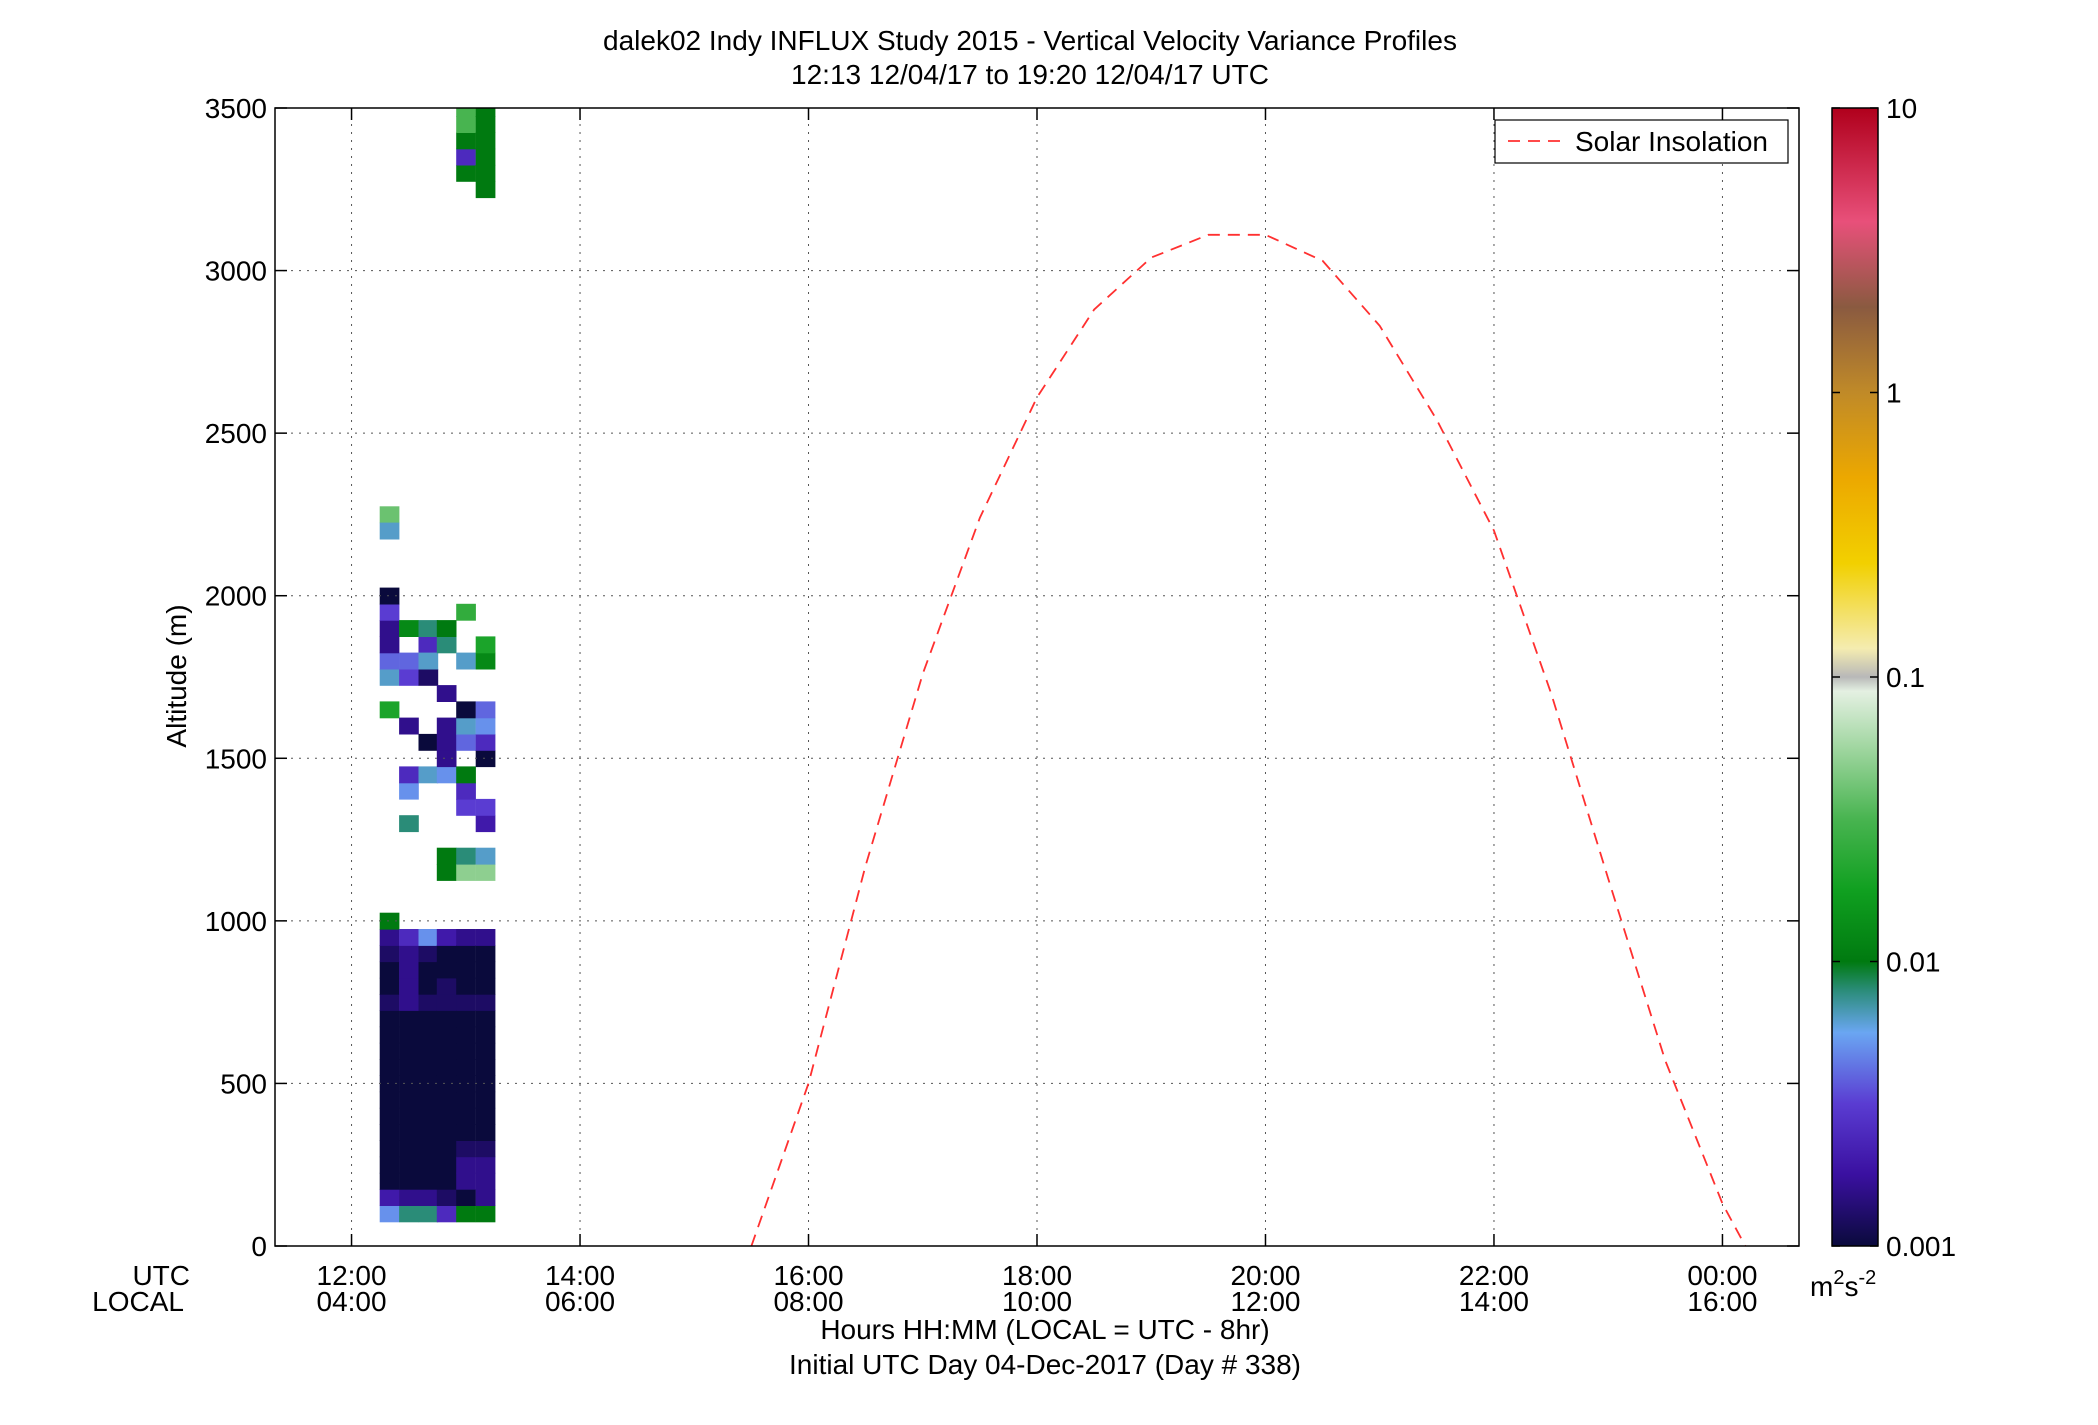 Image resolution: width=2098 pixels, height=1425 pixels. What do you see at coordinates (1913, 962) in the screenshot?
I see `colorbar-tick-label: 0.01` at bounding box center [1913, 962].